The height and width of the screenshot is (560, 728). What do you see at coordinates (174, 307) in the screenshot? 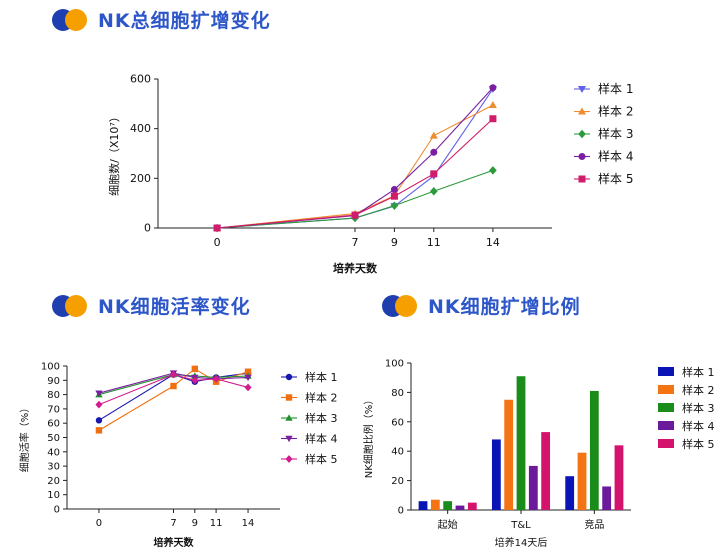
I see `section-title-viability: NK细胞活率变化` at bounding box center [174, 307].